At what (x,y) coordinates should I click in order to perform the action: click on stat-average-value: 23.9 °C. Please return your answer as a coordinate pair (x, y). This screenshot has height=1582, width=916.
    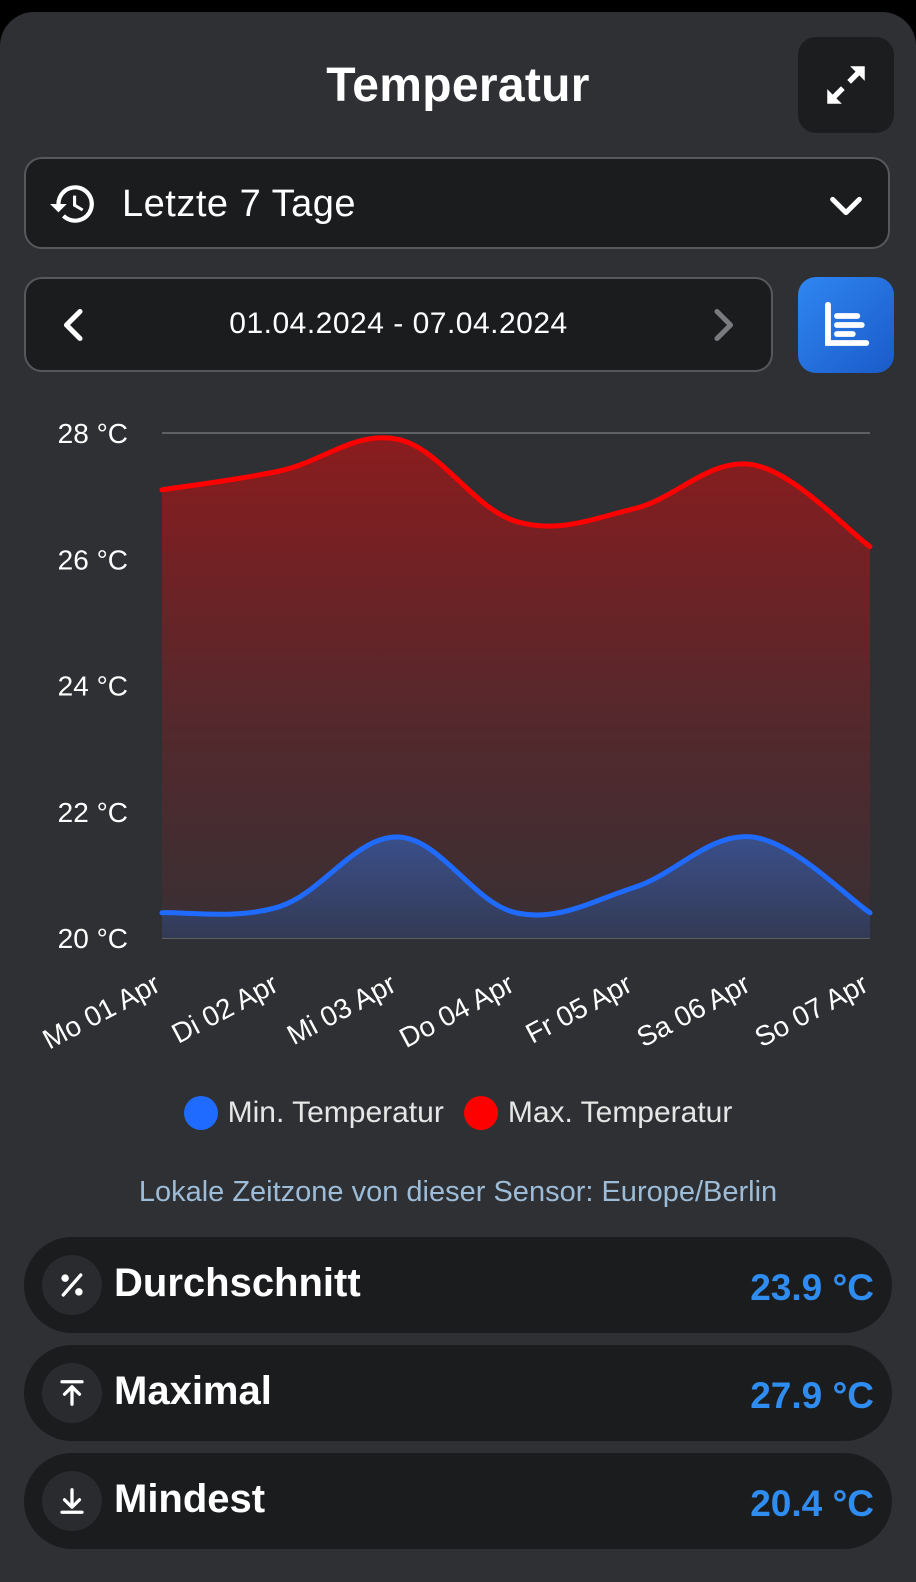
    Looking at the image, I should click on (812, 1287).